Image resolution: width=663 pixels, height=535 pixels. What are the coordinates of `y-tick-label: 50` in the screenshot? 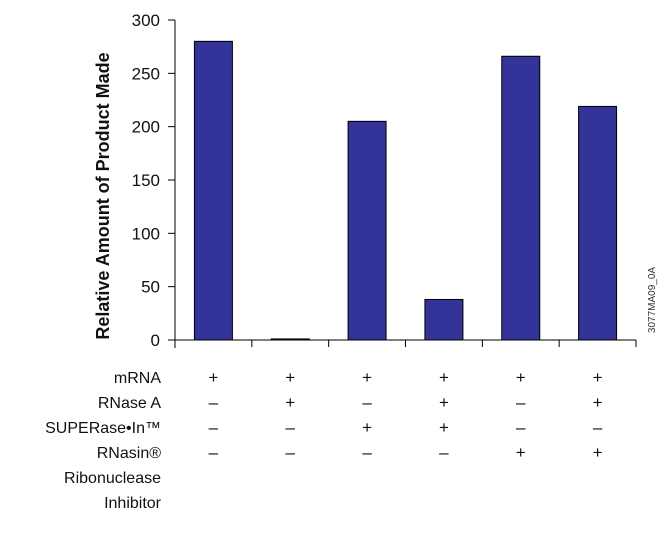 It's located at (150, 287).